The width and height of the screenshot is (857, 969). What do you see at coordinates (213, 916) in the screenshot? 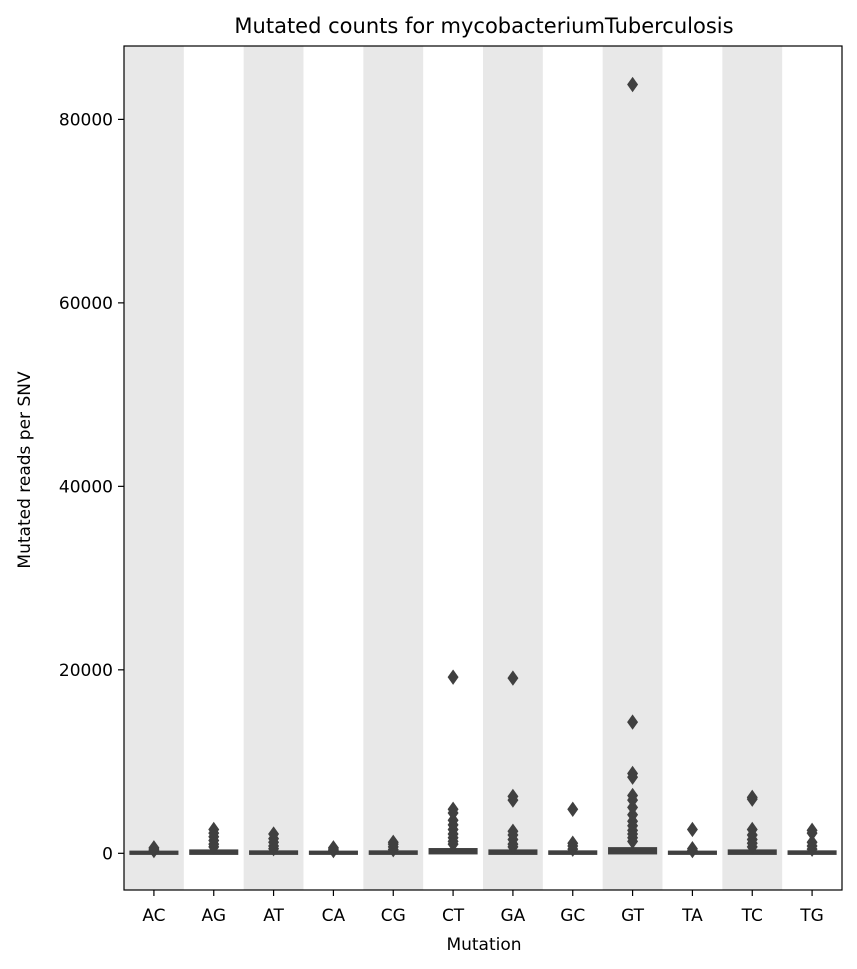
I see `x-tick-label: AG` at bounding box center [213, 916].